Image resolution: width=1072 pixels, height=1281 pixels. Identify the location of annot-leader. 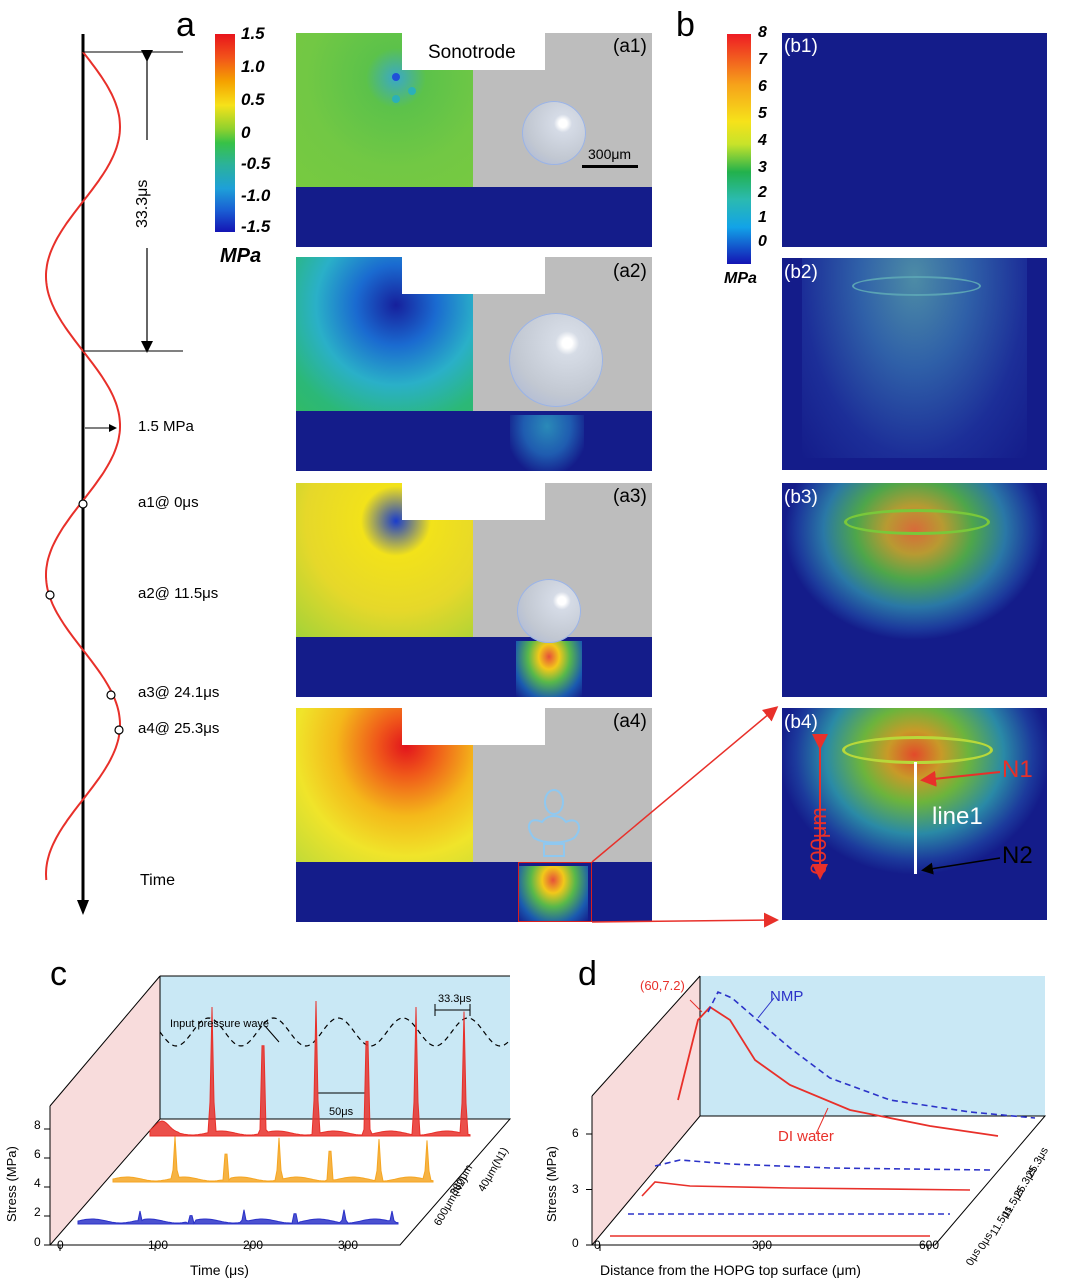
(272, 1034).